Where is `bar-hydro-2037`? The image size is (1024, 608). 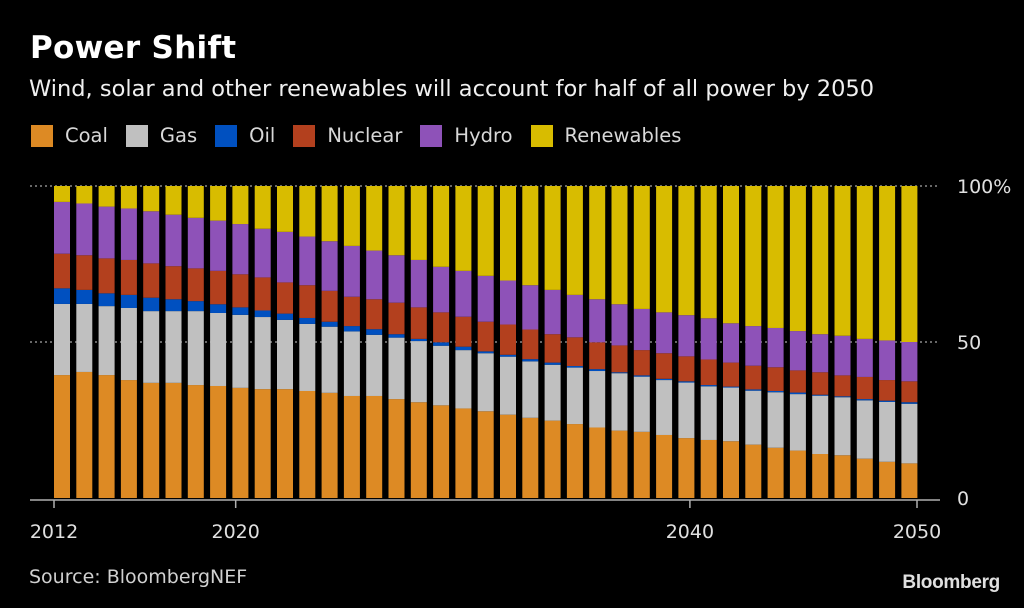
bar-hydro-2037 is located at coordinates (619, 325).